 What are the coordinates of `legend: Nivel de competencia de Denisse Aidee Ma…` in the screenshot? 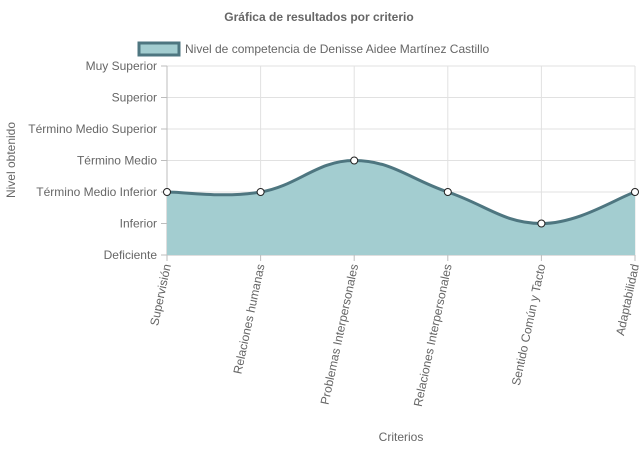 It's located at (313, 49).